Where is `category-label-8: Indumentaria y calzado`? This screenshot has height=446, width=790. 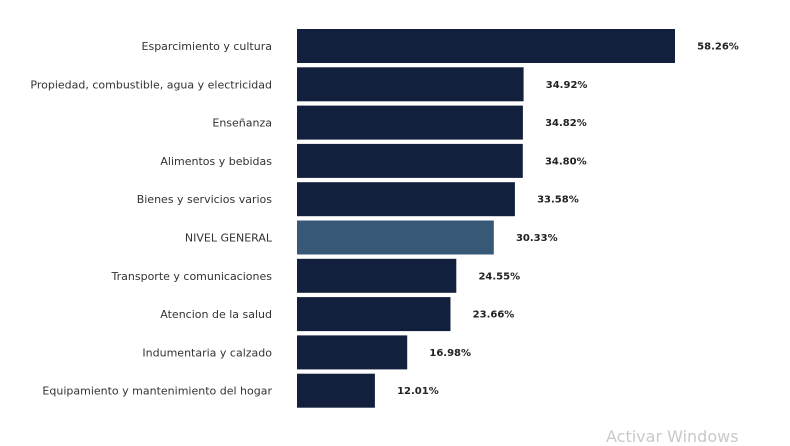
category-label-8: Indumentaria y calzado is located at coordinates (207, 352).